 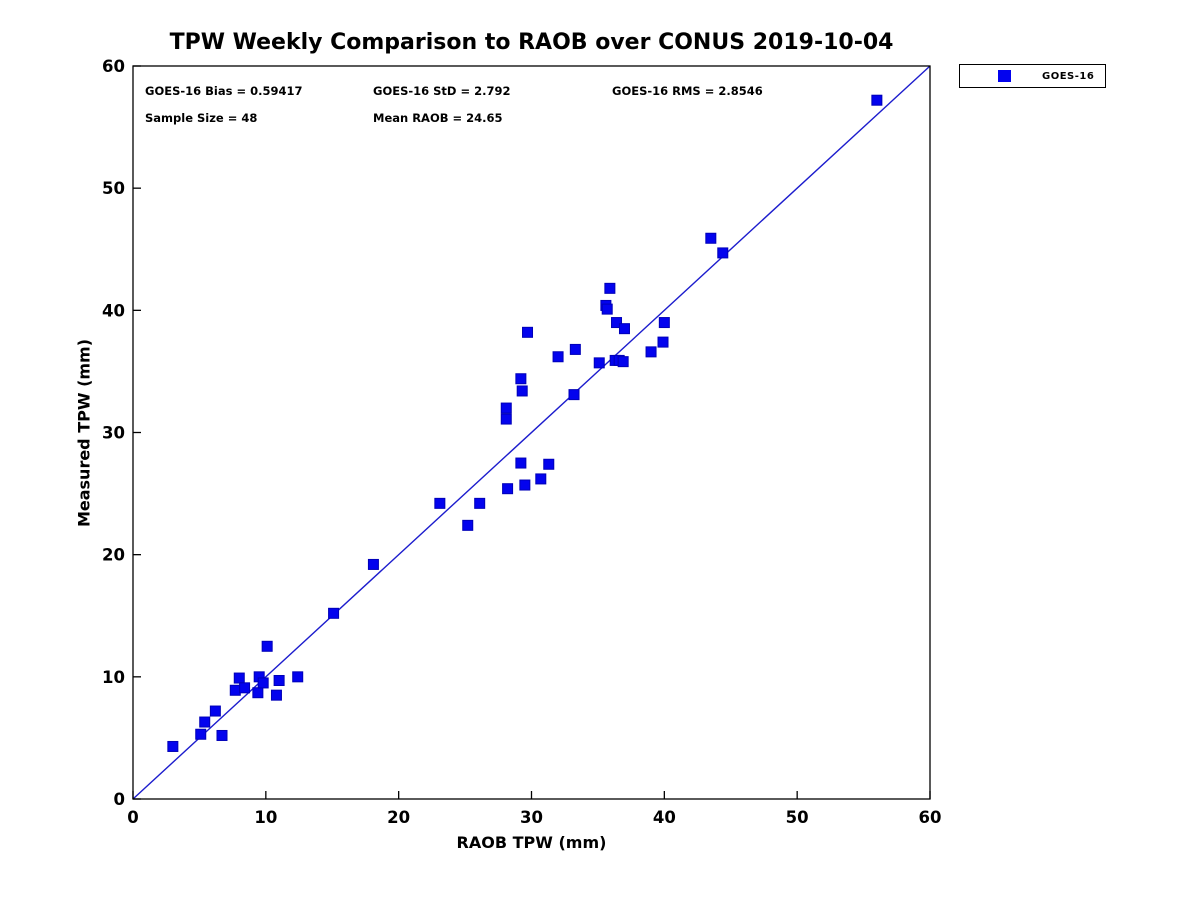 I want to click on x-axis-label: RAOB TPW (mm), so click(x=531, y=842).